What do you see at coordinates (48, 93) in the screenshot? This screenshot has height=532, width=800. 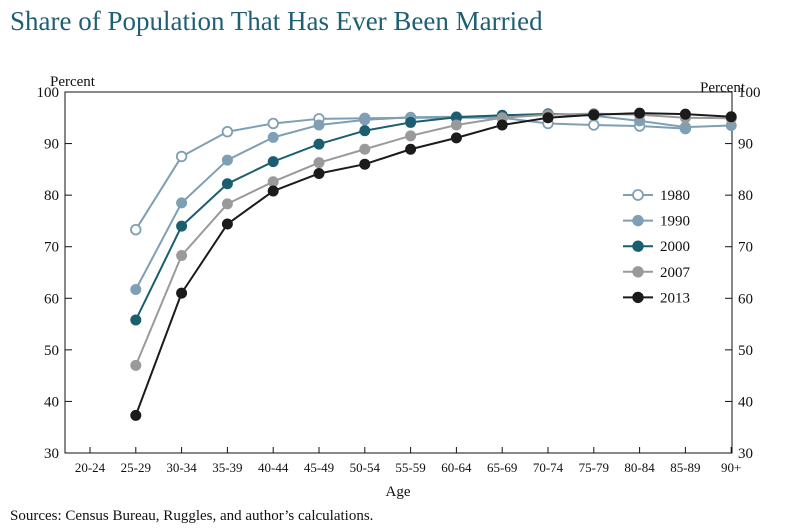 I see `y-tick-label-left: 100` at bounding box center [48, 93].